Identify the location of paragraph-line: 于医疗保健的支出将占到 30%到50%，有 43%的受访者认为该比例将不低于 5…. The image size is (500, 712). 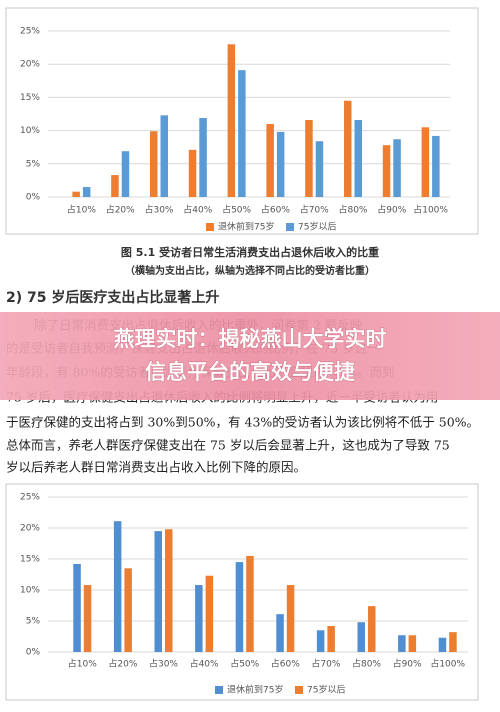
(242, 422).